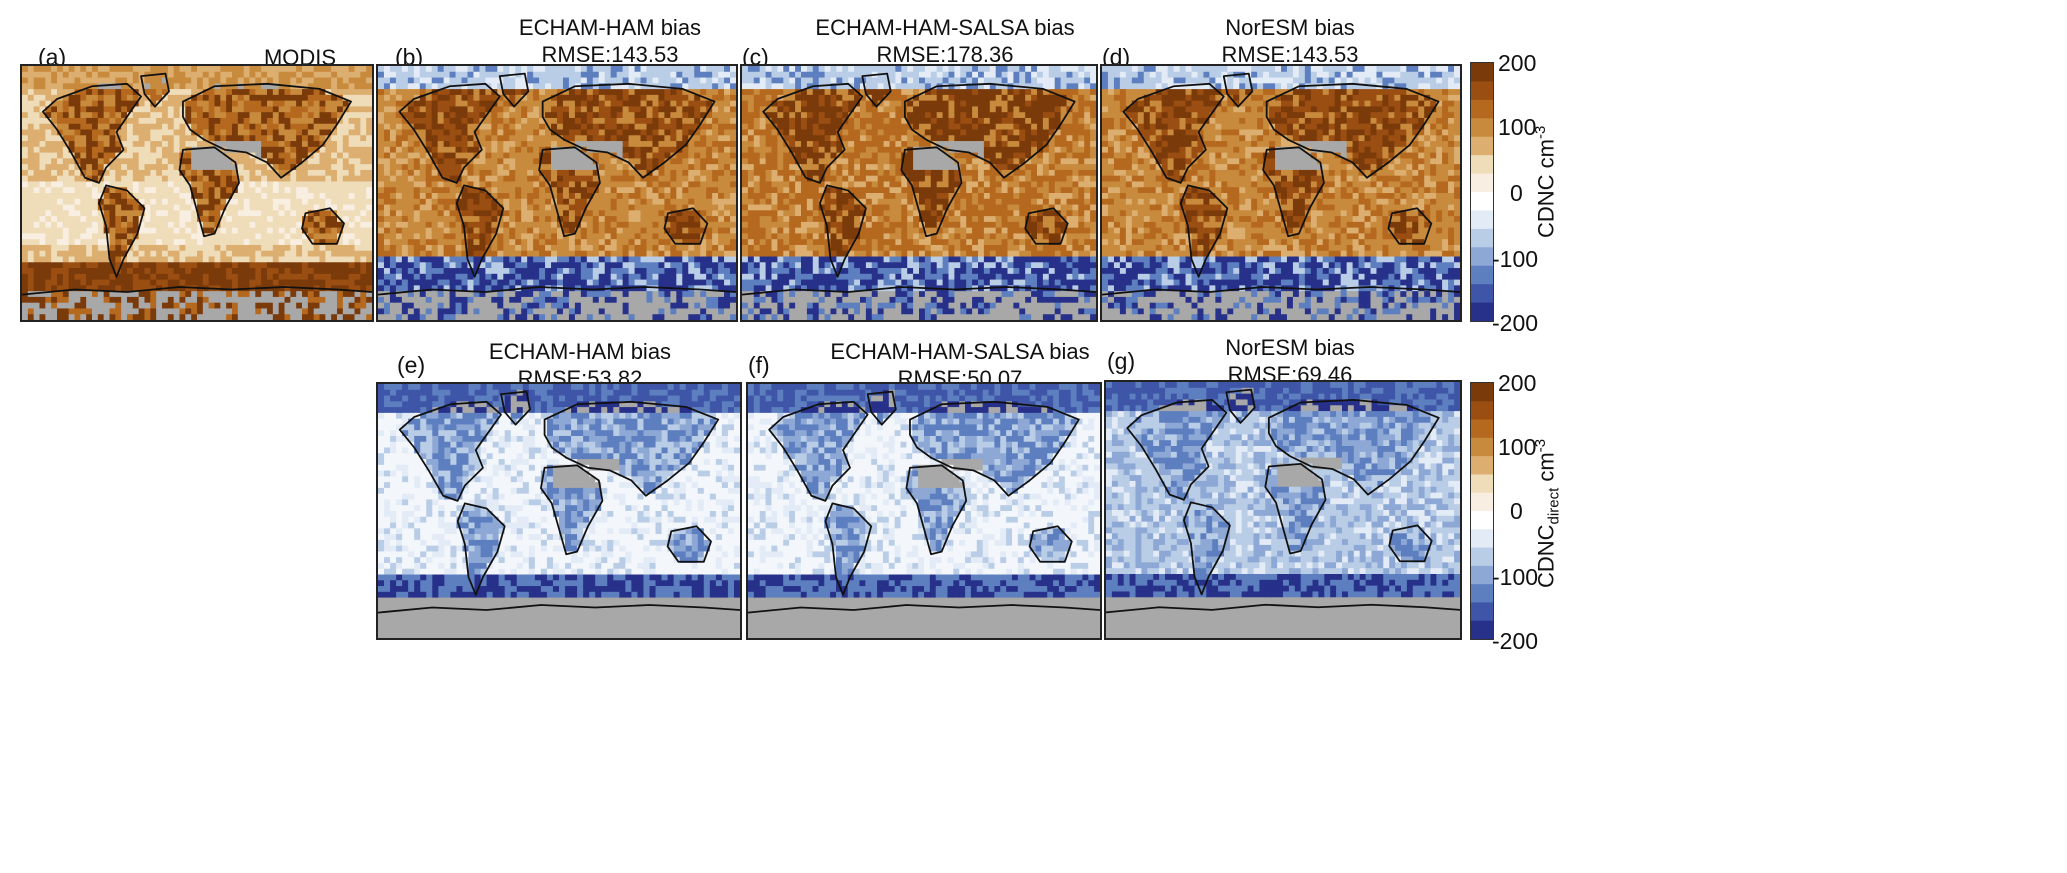 The width and height of the screenshot is (2067, 873). Describe the element at coordinates (1545, 181) in the screenshot. I see `colorbar-label: CDNC cm-3` at that location.